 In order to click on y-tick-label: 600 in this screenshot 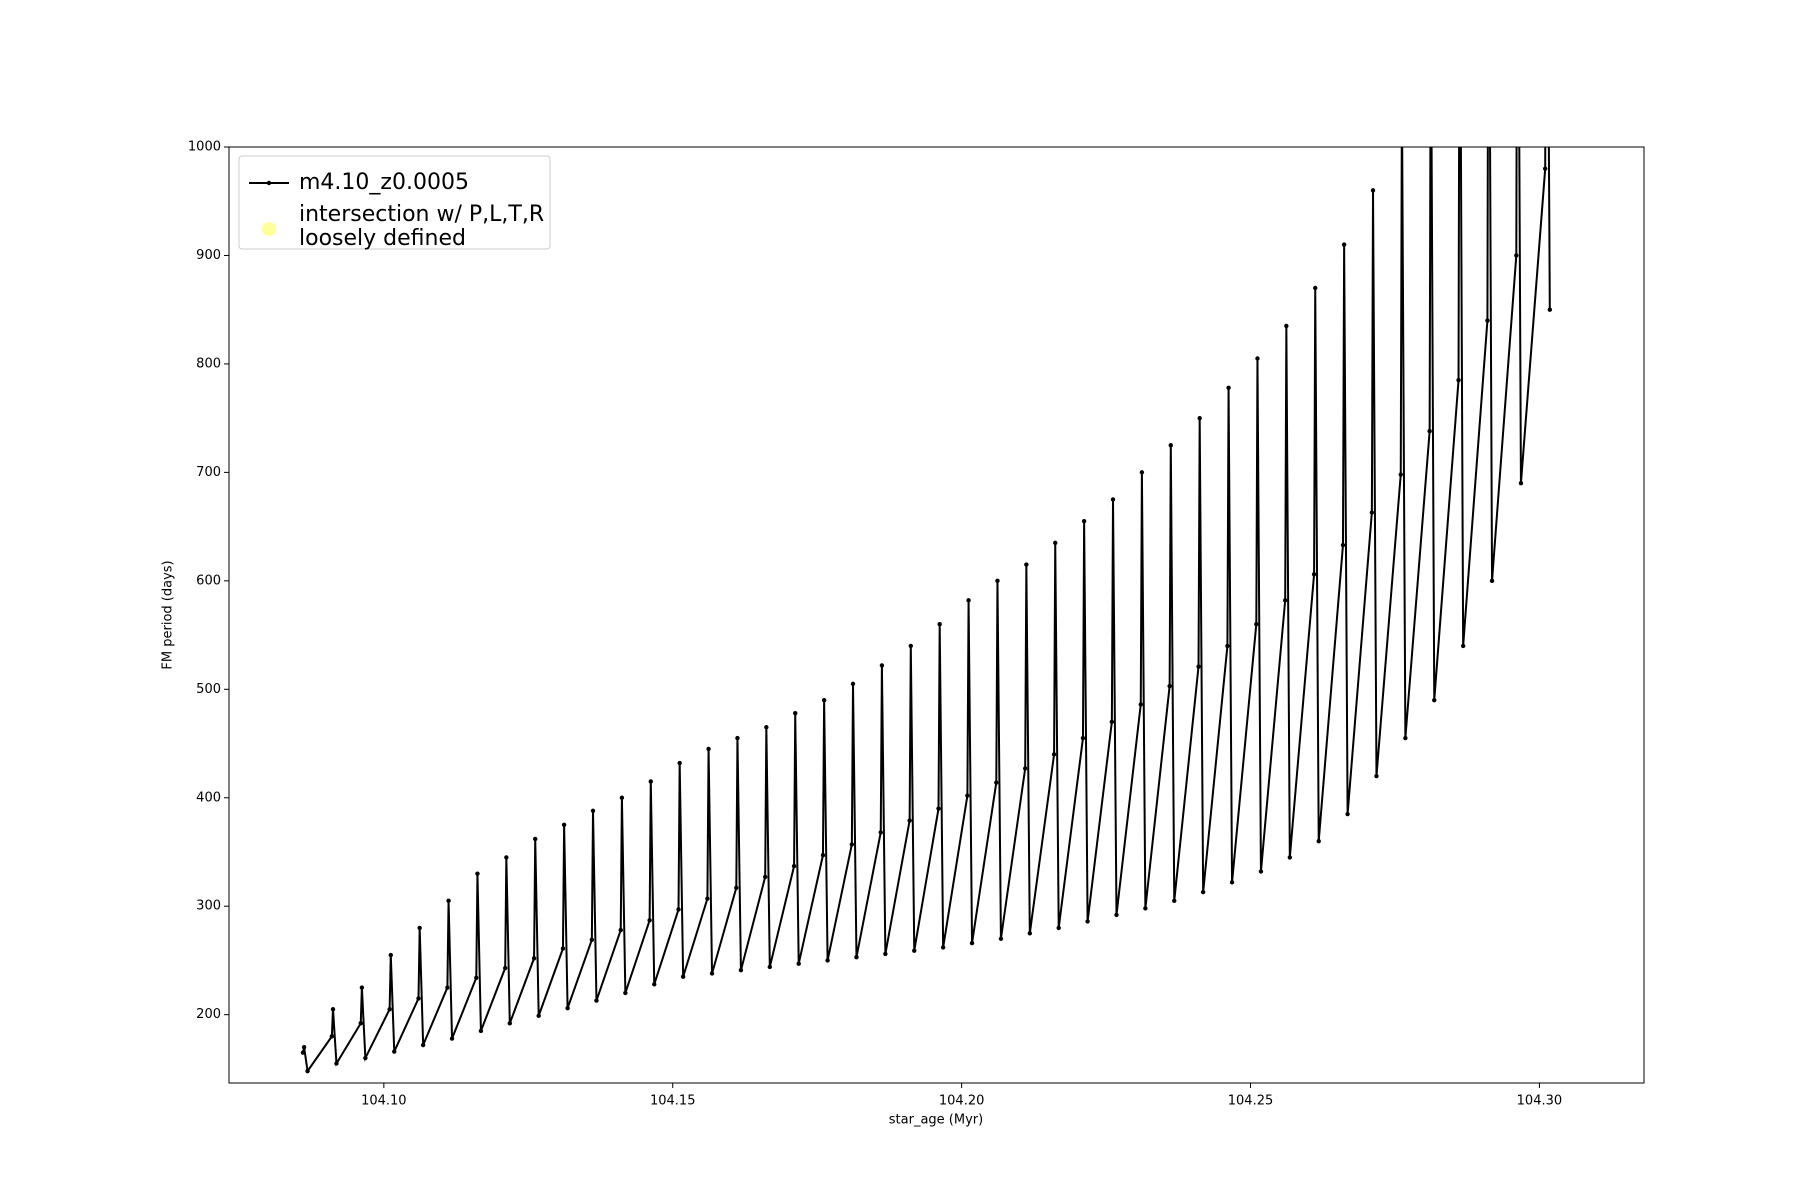, I will do `click(208, 580)`.